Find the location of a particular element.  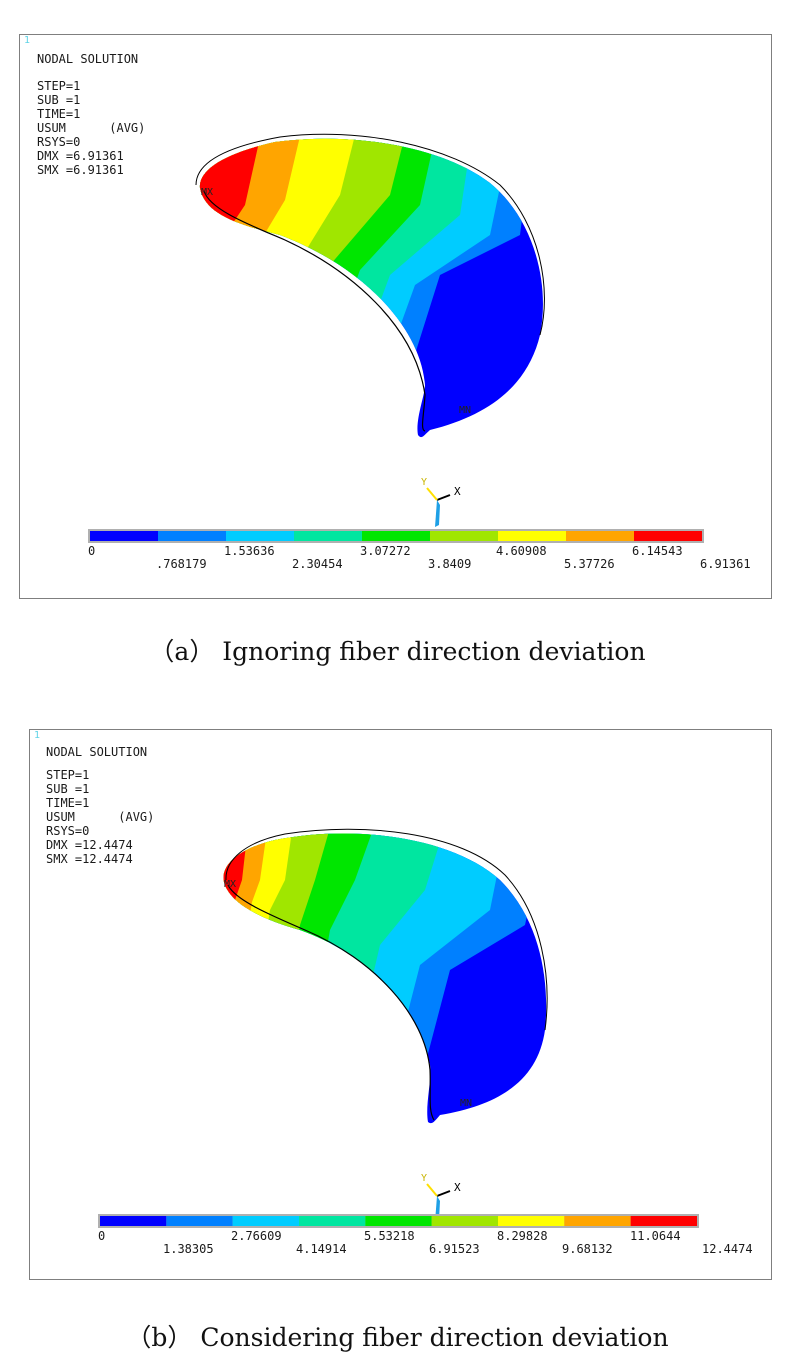

scale-label-bottom-0: 1.38305 is located at coordinates (188, 1249).